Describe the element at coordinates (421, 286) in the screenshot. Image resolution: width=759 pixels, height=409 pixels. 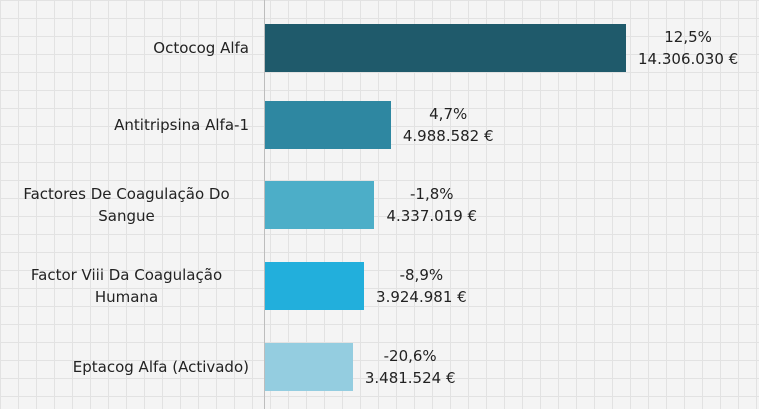
I see `data-label: -8,9% 3.924.981 €` at that location.